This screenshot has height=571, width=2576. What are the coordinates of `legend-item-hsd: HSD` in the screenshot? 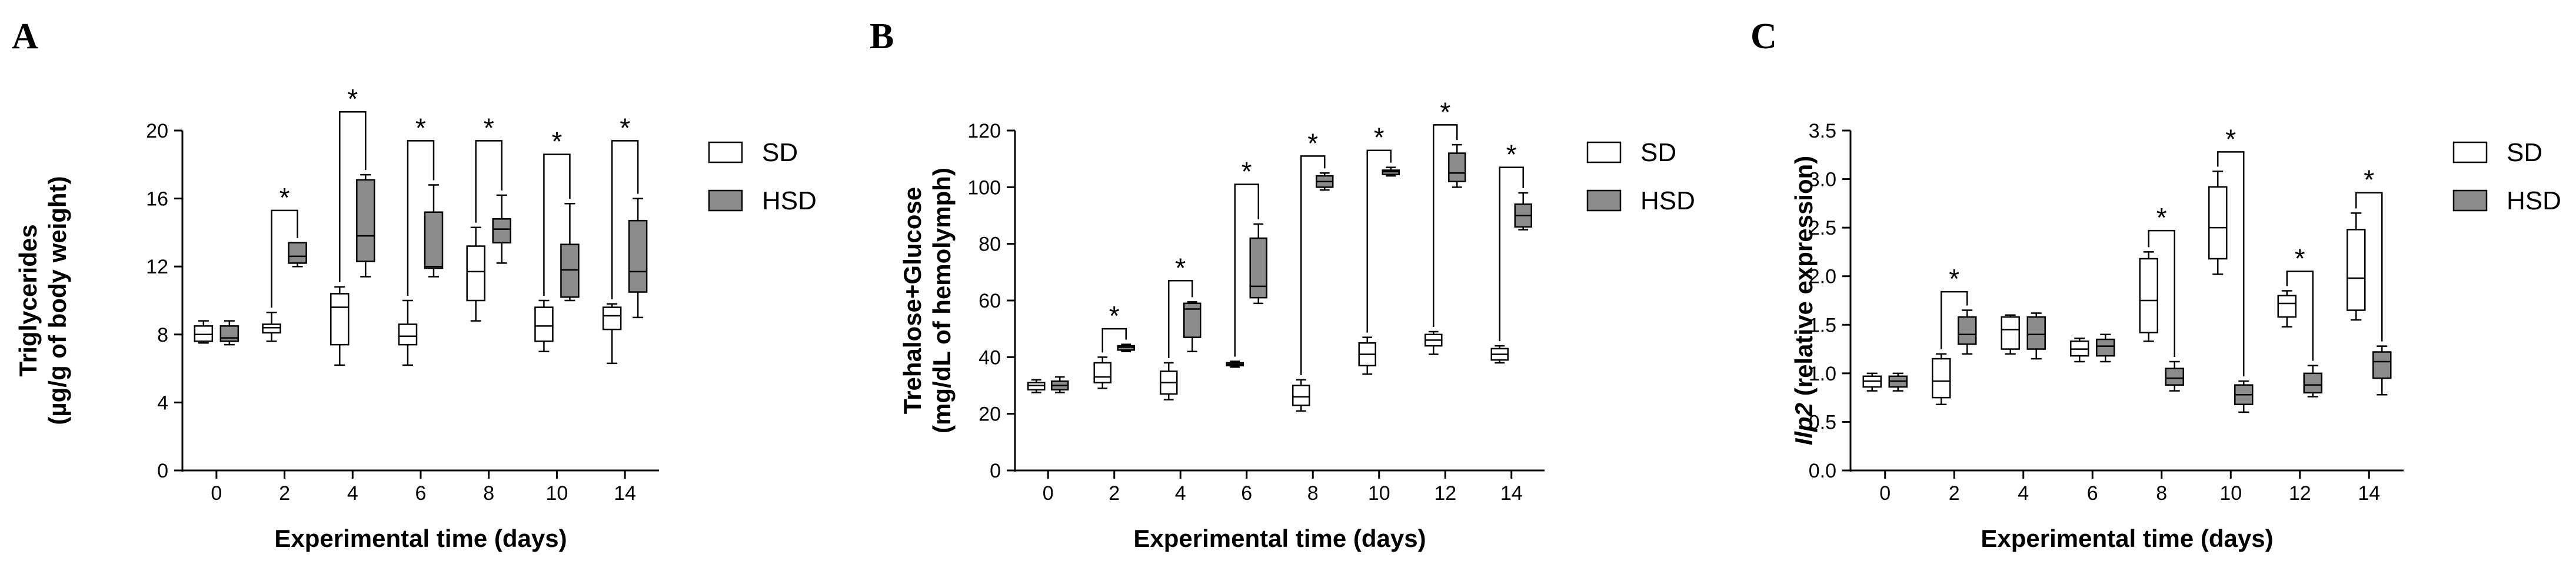 It's located at (2506, 200).